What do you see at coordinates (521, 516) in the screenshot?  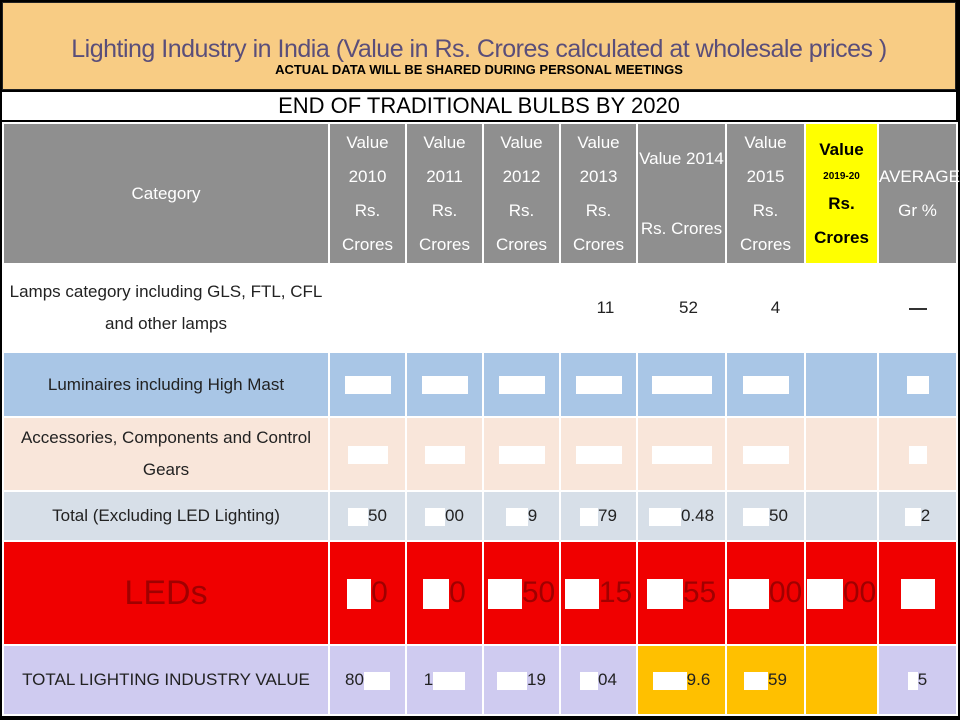 I see `cell-value: 9` at bounding box center [521, 516].